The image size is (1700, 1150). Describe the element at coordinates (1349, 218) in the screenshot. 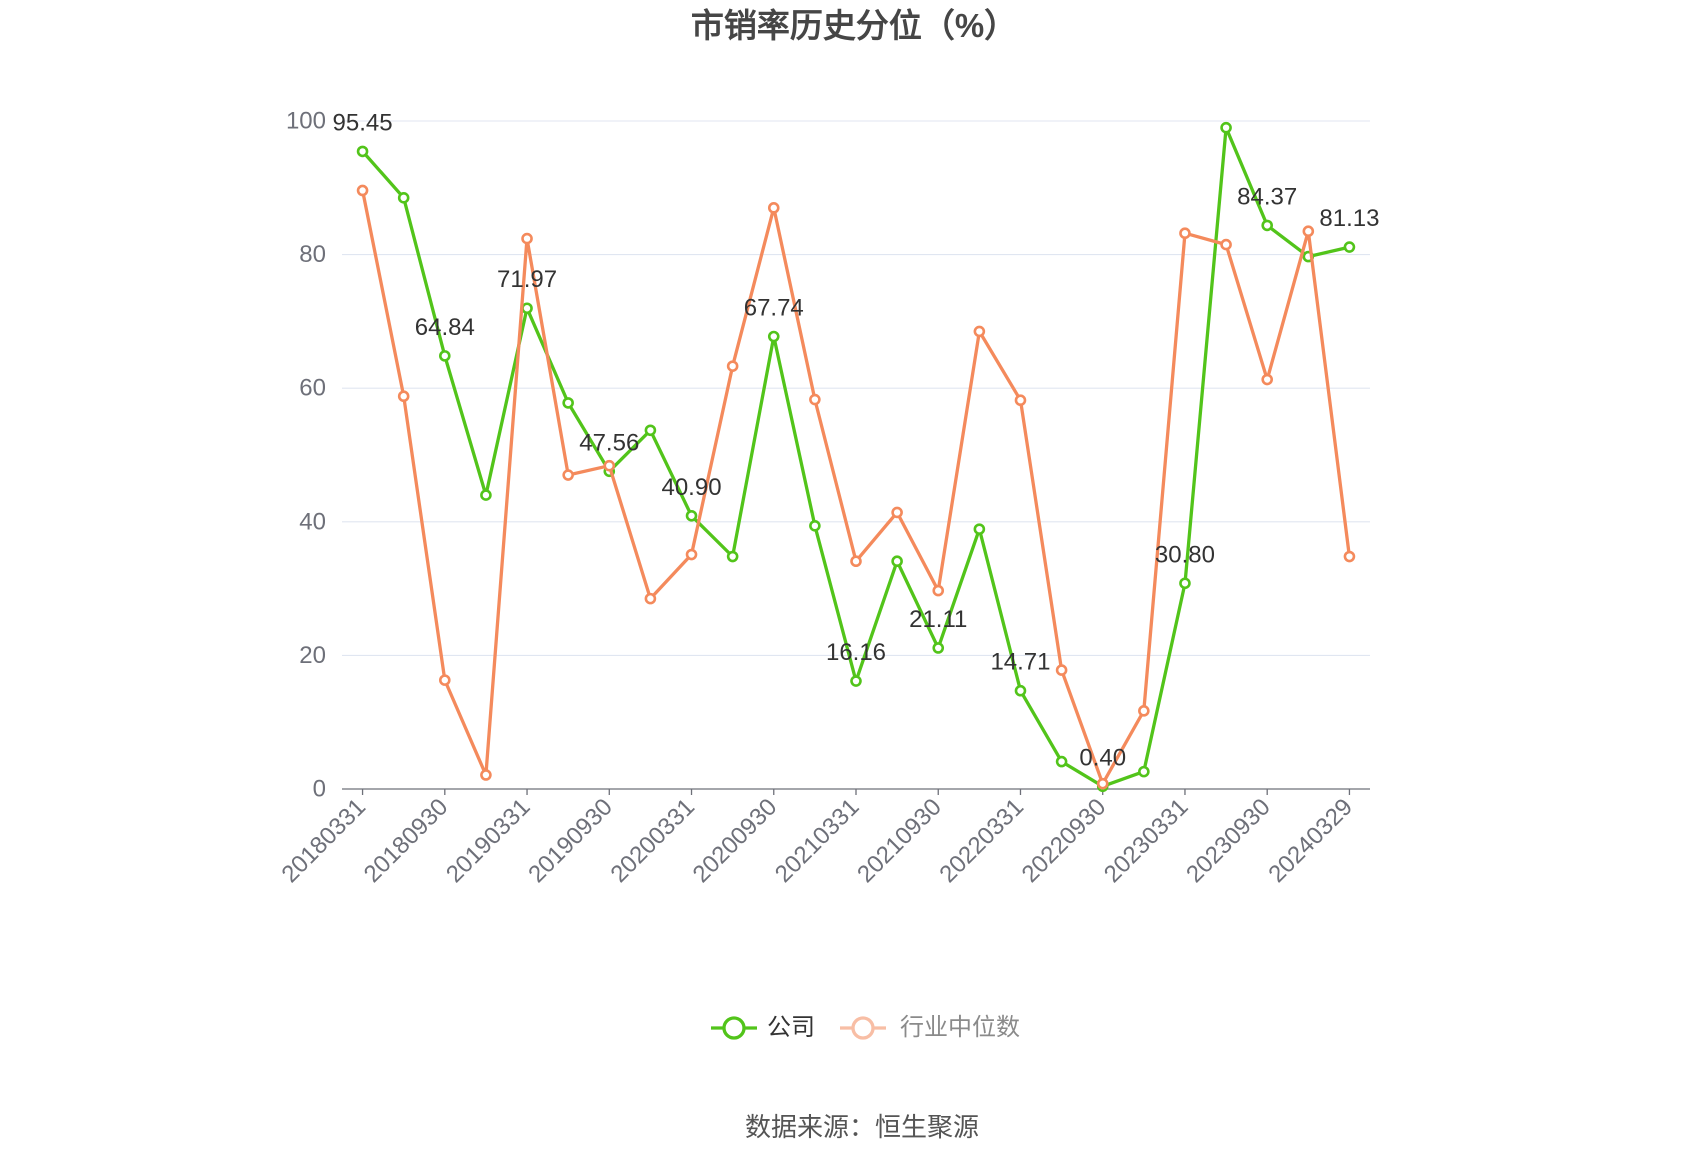

I see `data-label: 81.13` at that location.